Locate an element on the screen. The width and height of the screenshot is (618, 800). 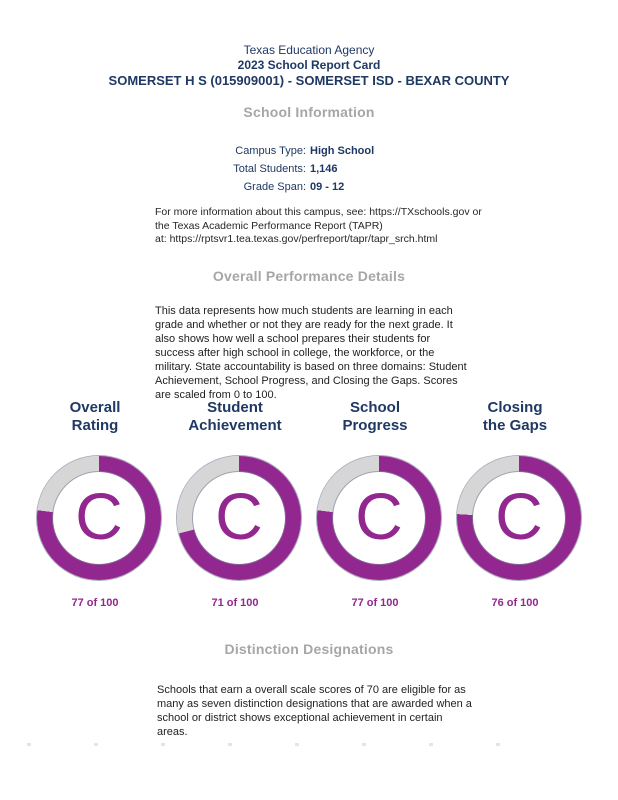
description-line: areas. is located at coordinates (172, 732).